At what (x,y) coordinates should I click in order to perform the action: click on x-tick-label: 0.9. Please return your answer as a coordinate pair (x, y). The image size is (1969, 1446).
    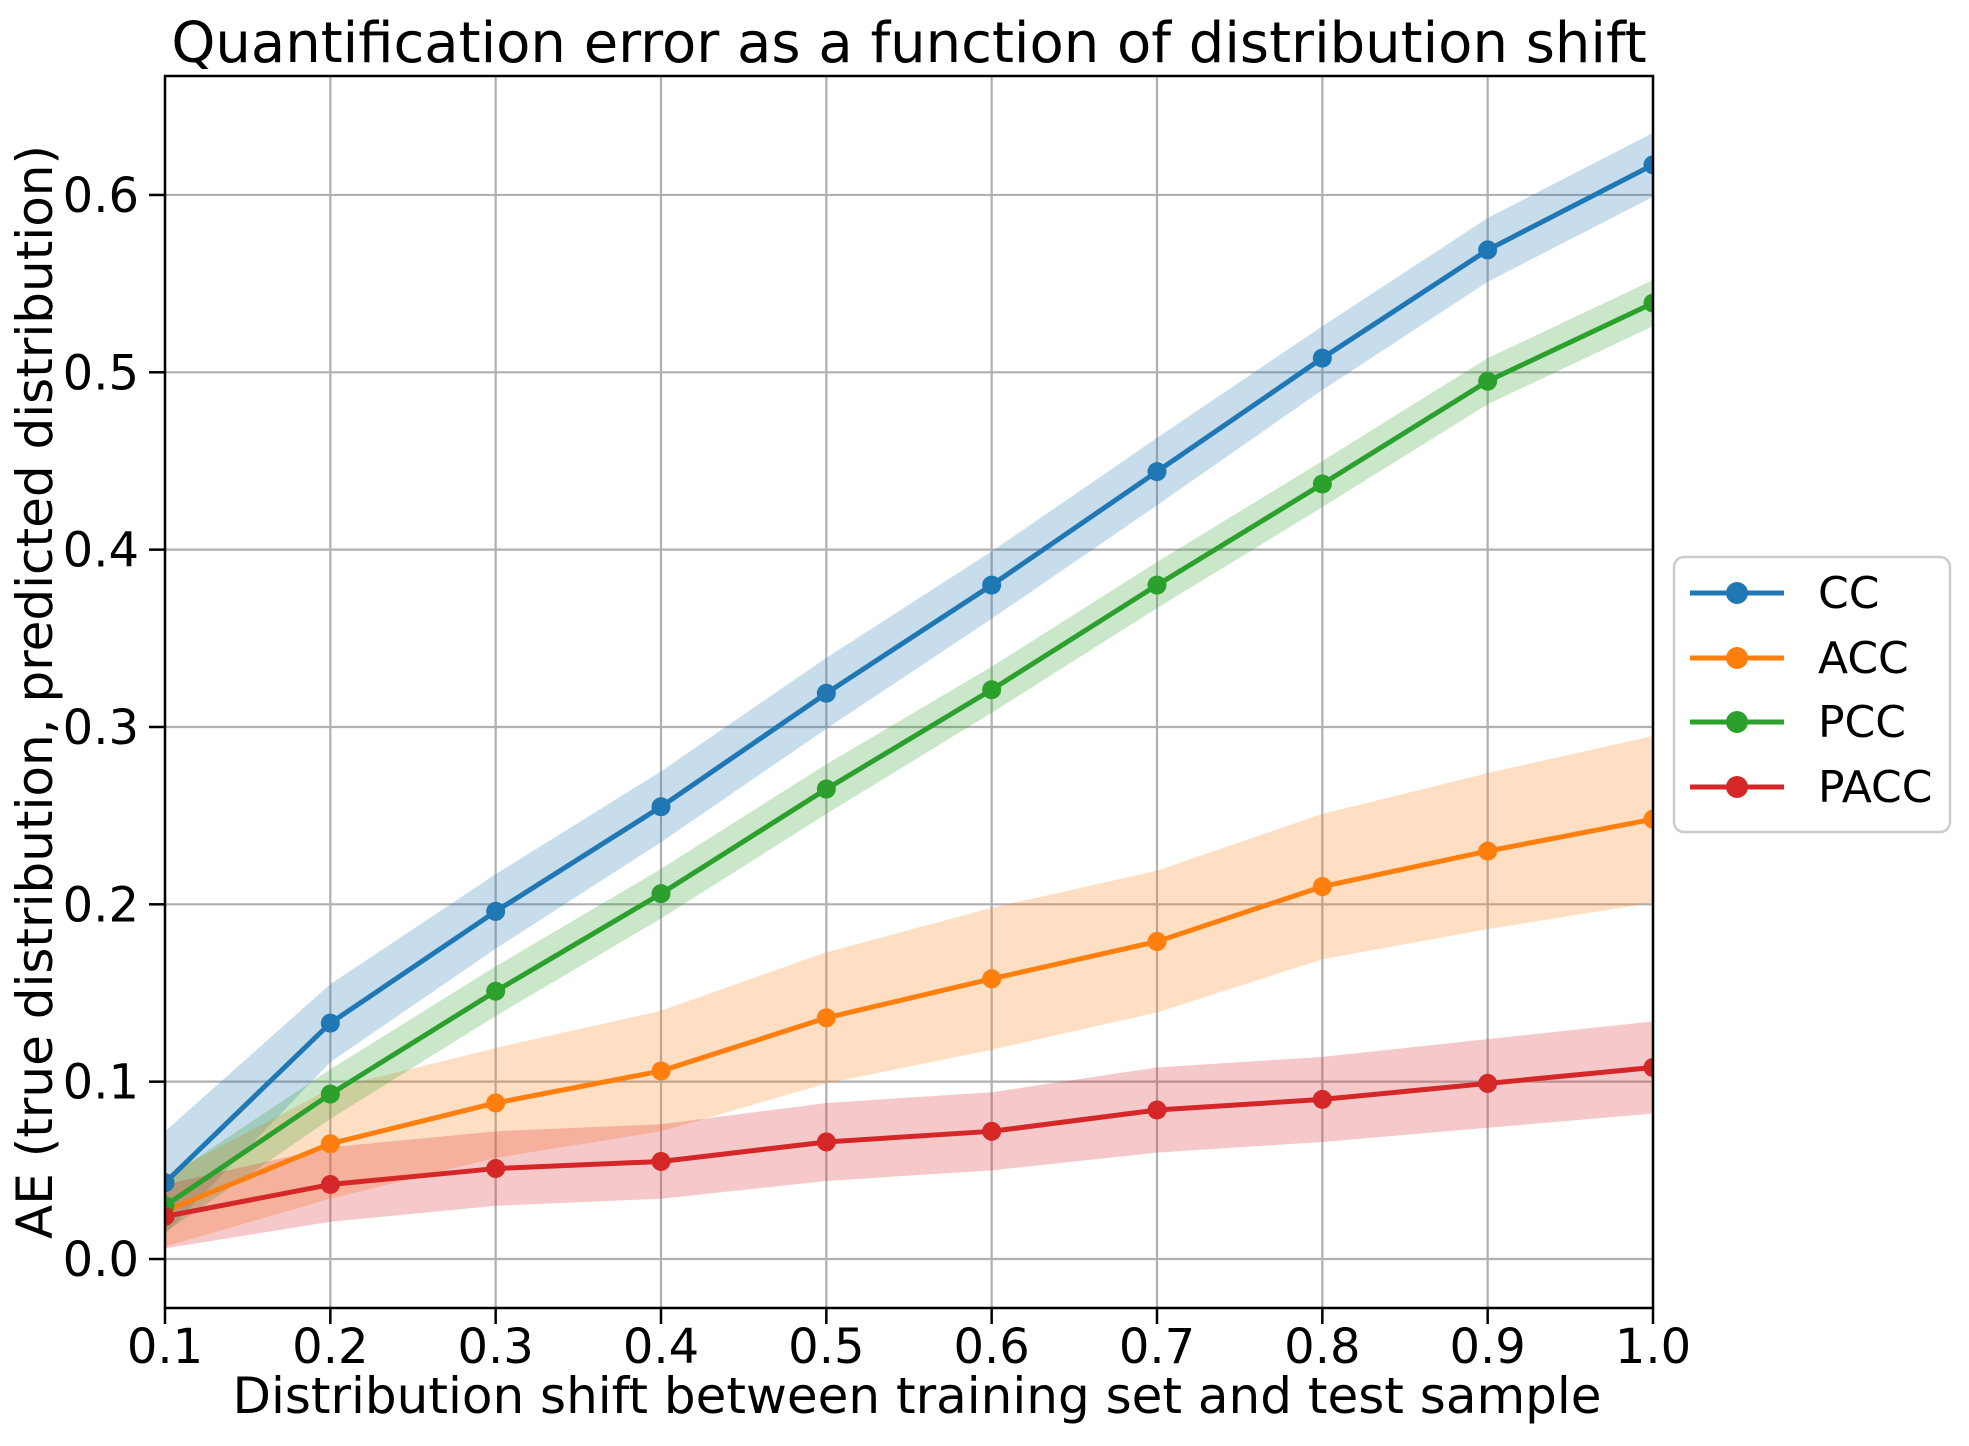
    Looking at the image, I should click on (1487, 1347).